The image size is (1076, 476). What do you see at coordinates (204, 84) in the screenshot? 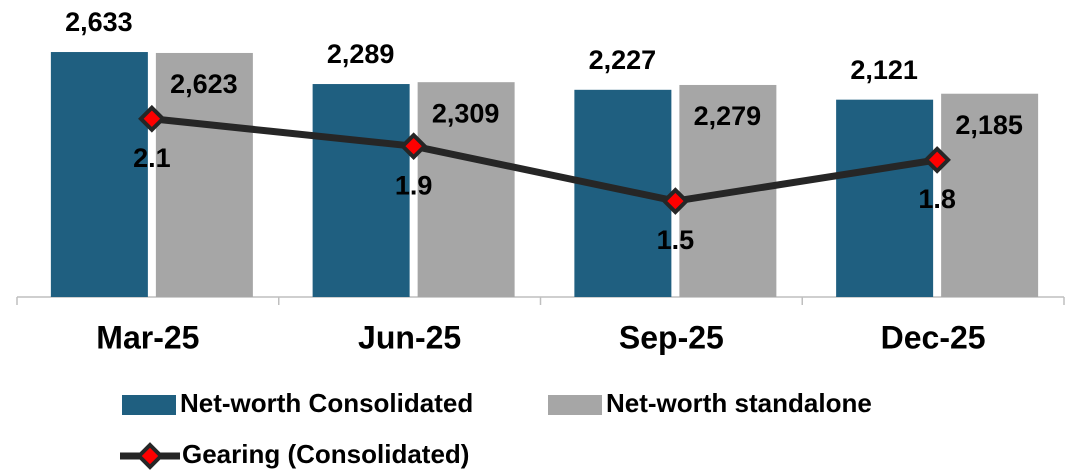
I see `data-label: 2,623` at bounding box center [204, 84].